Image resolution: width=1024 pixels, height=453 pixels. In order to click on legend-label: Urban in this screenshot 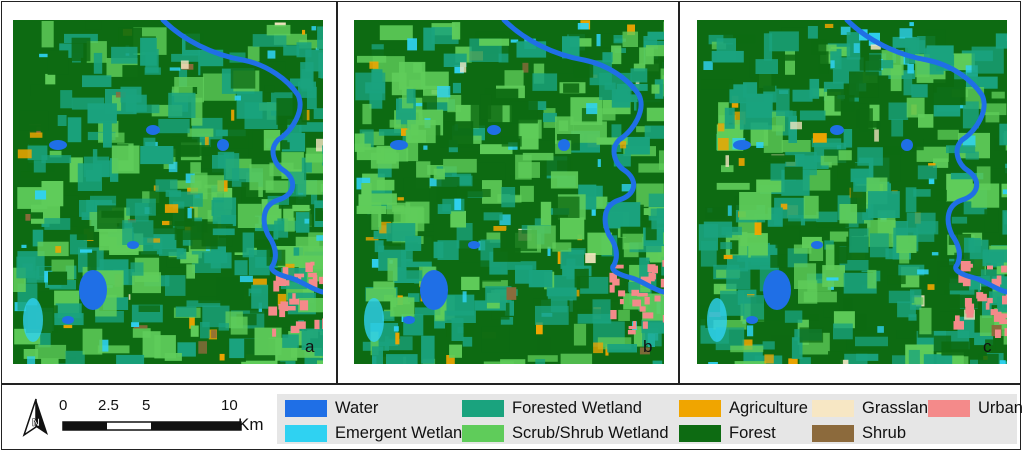, I will do `click(1000, 407)`.